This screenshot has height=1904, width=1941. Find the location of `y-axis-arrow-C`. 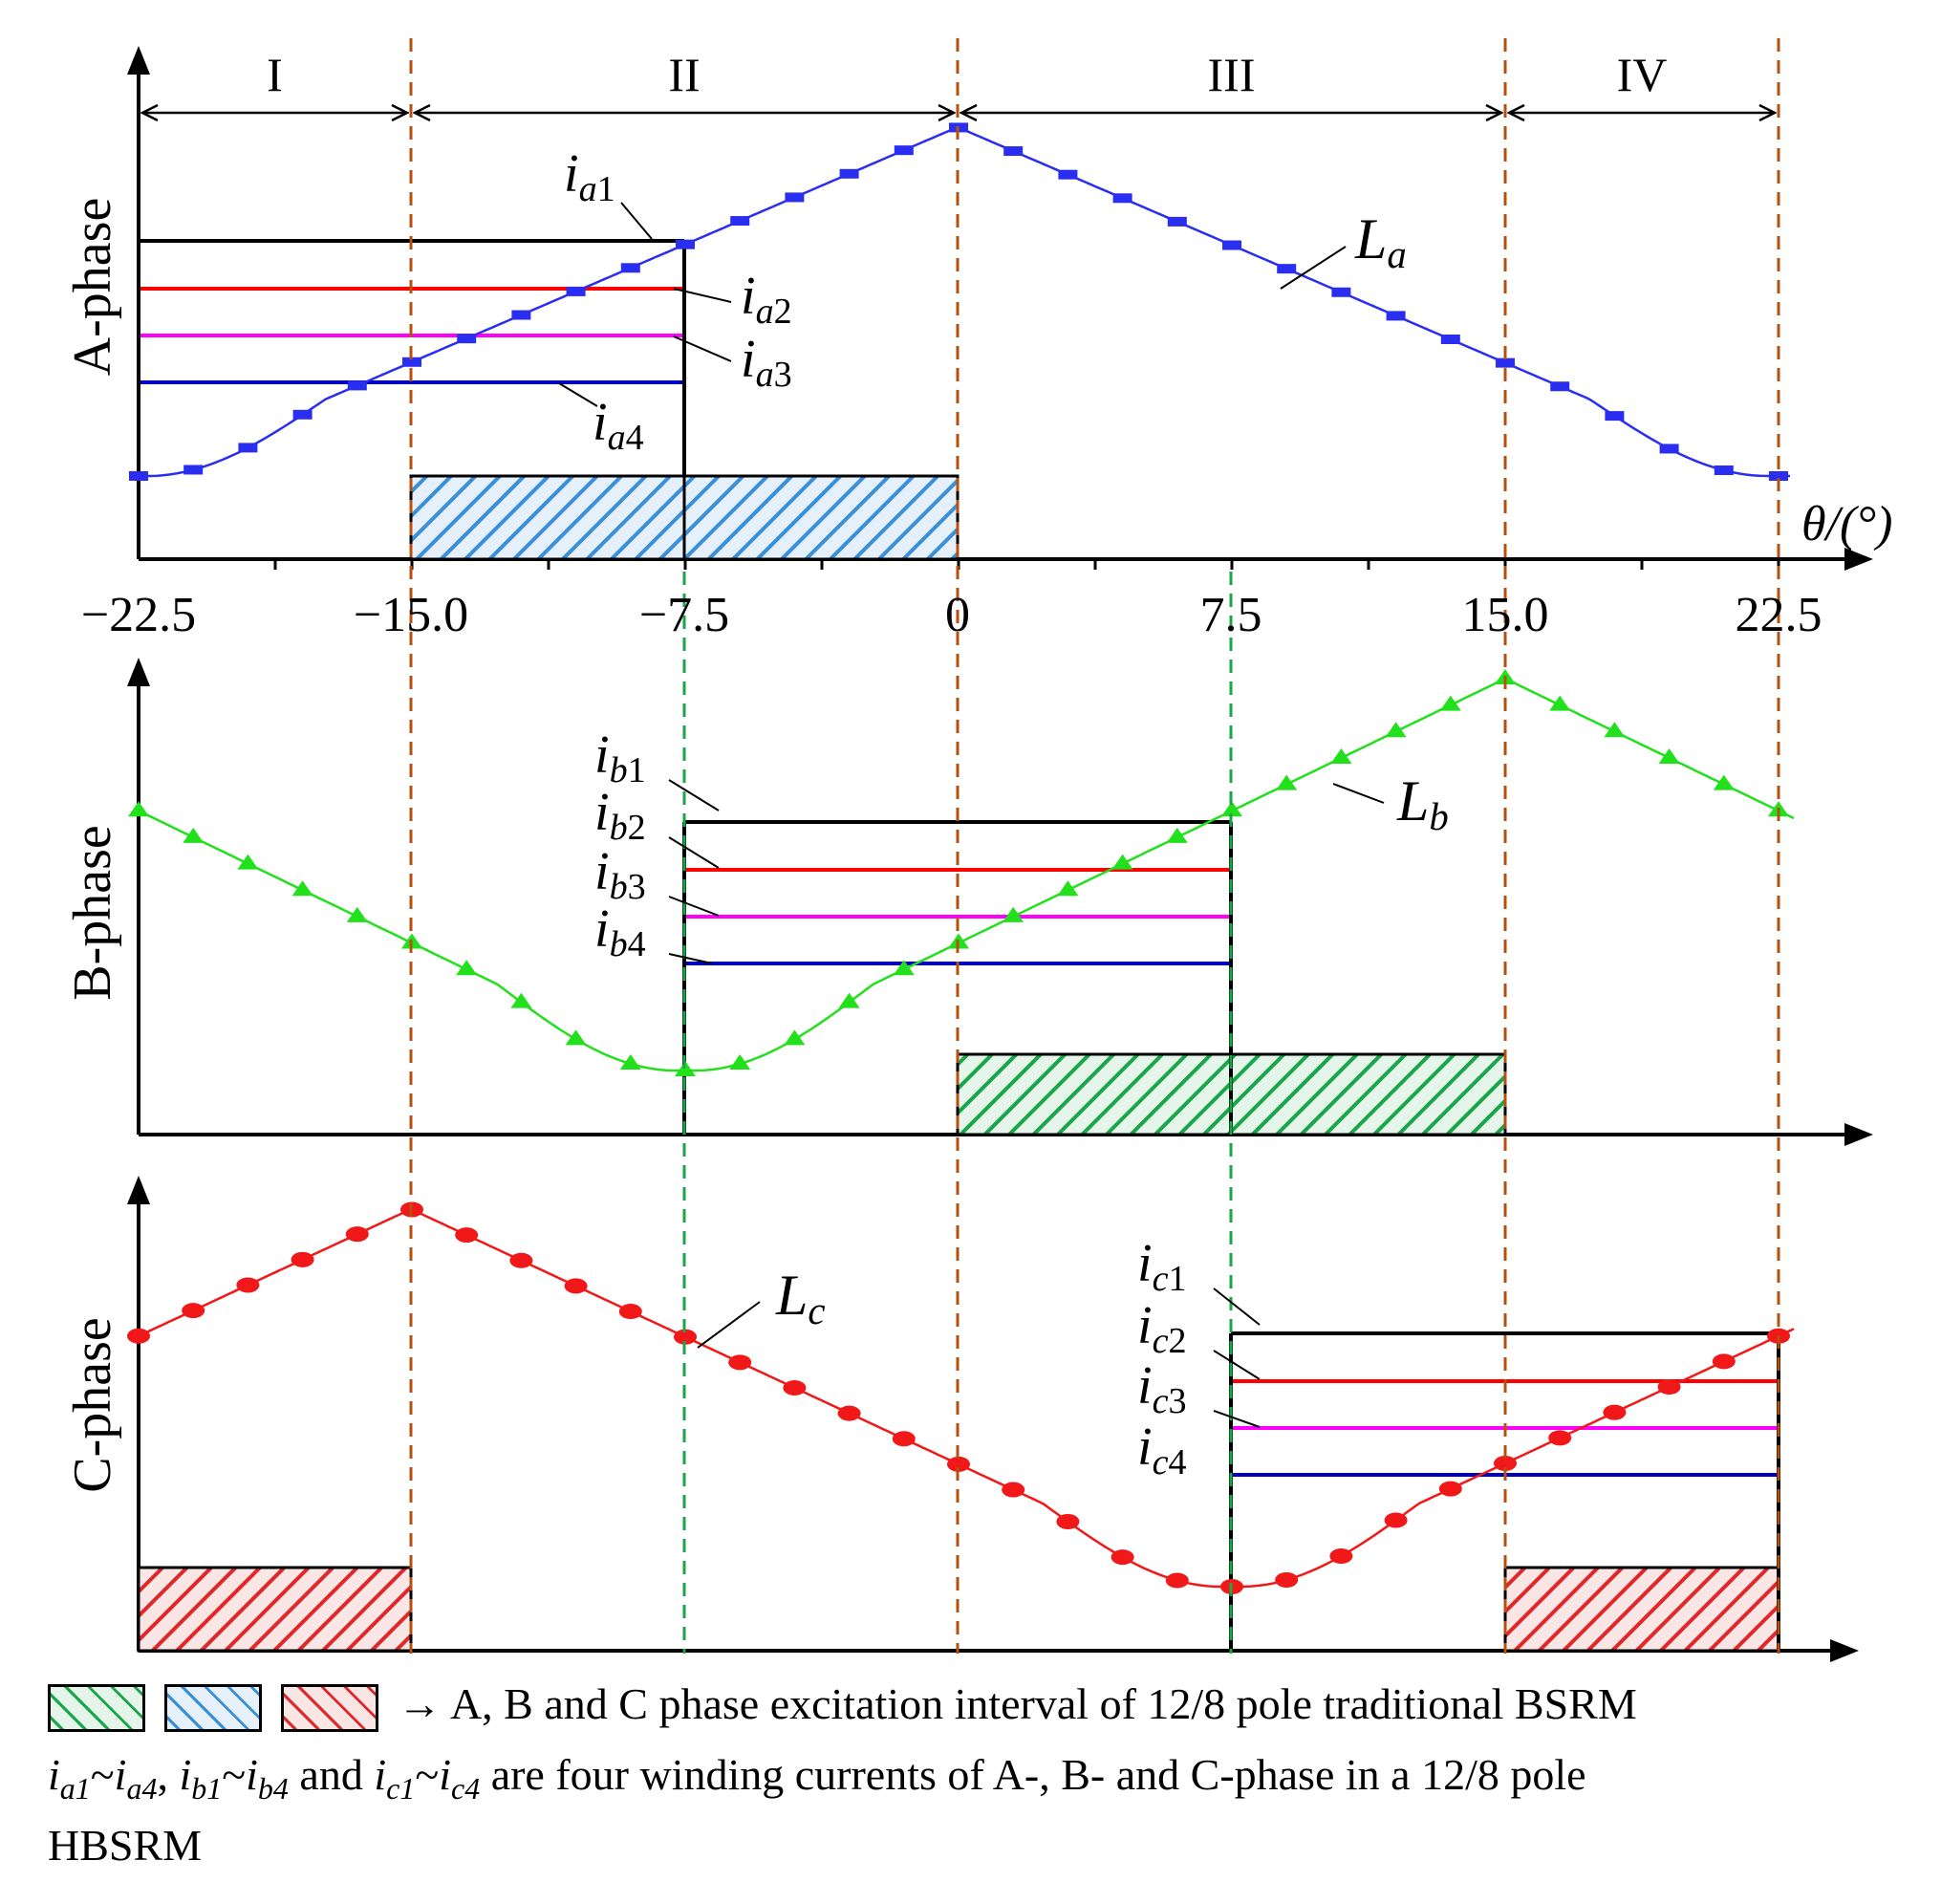

y-axis-arrow-C is located at coordinates (138, 1190).